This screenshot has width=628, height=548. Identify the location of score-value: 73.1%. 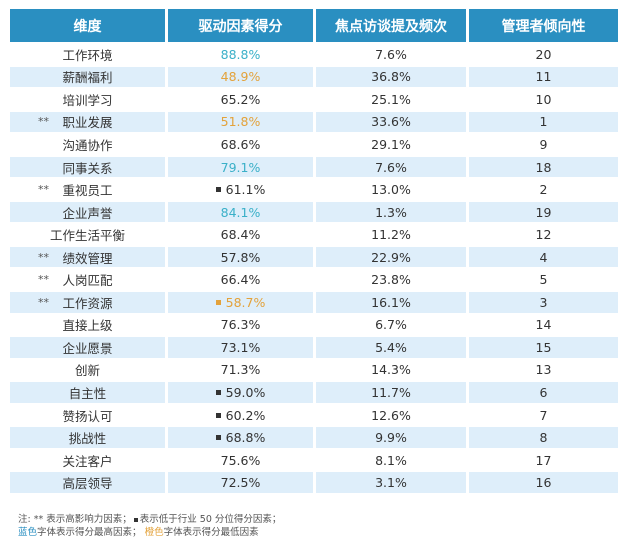
(240, 347).